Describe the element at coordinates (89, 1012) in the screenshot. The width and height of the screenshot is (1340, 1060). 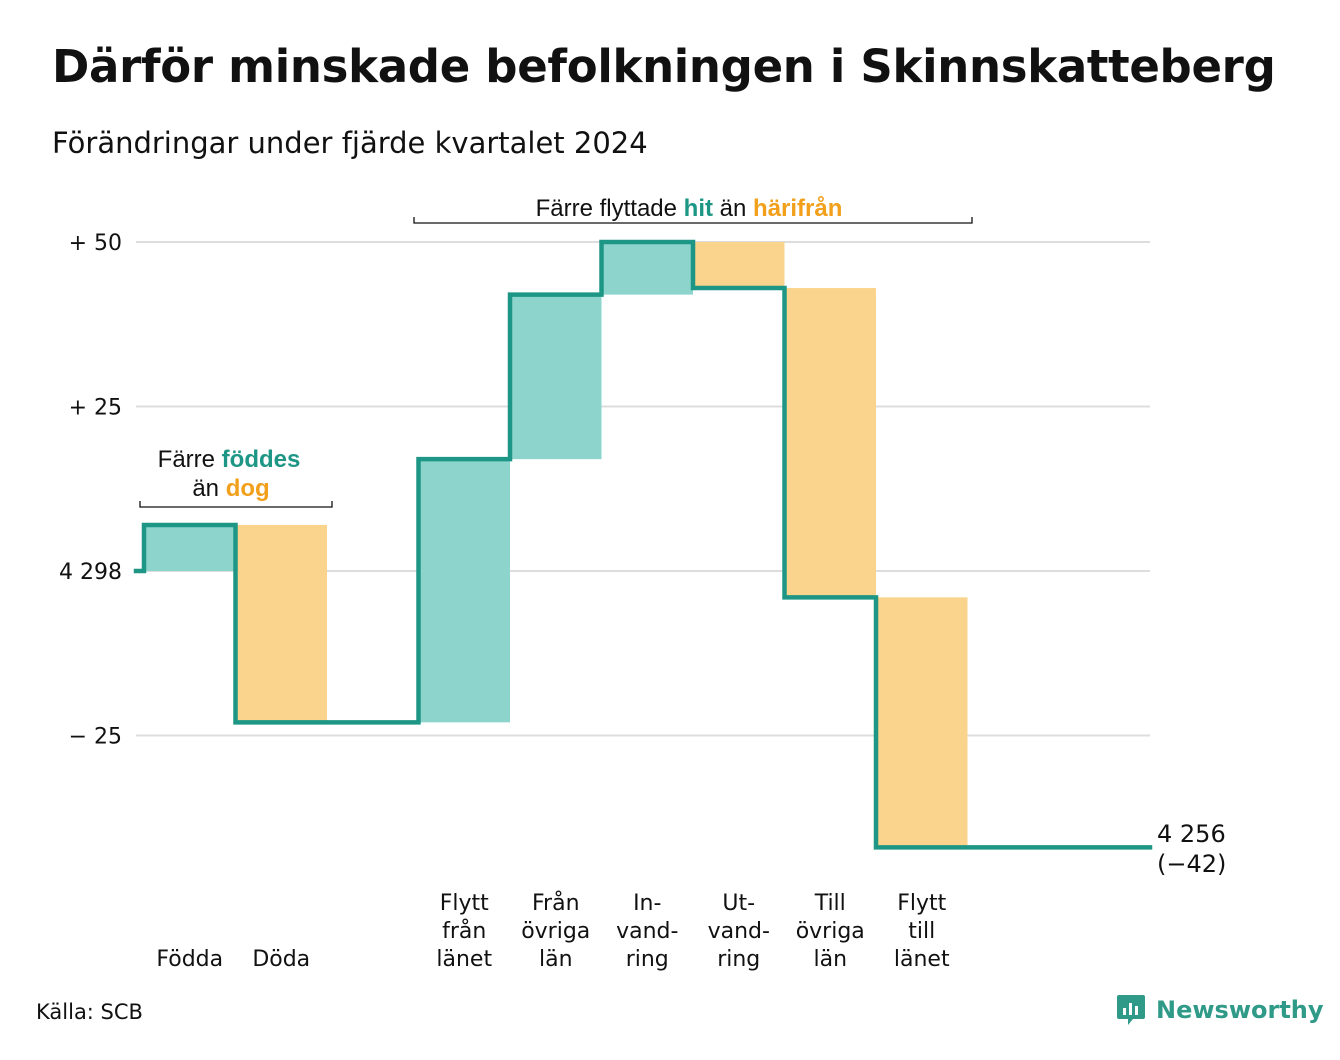
I see `source-note: Källa: SCB` at that location.